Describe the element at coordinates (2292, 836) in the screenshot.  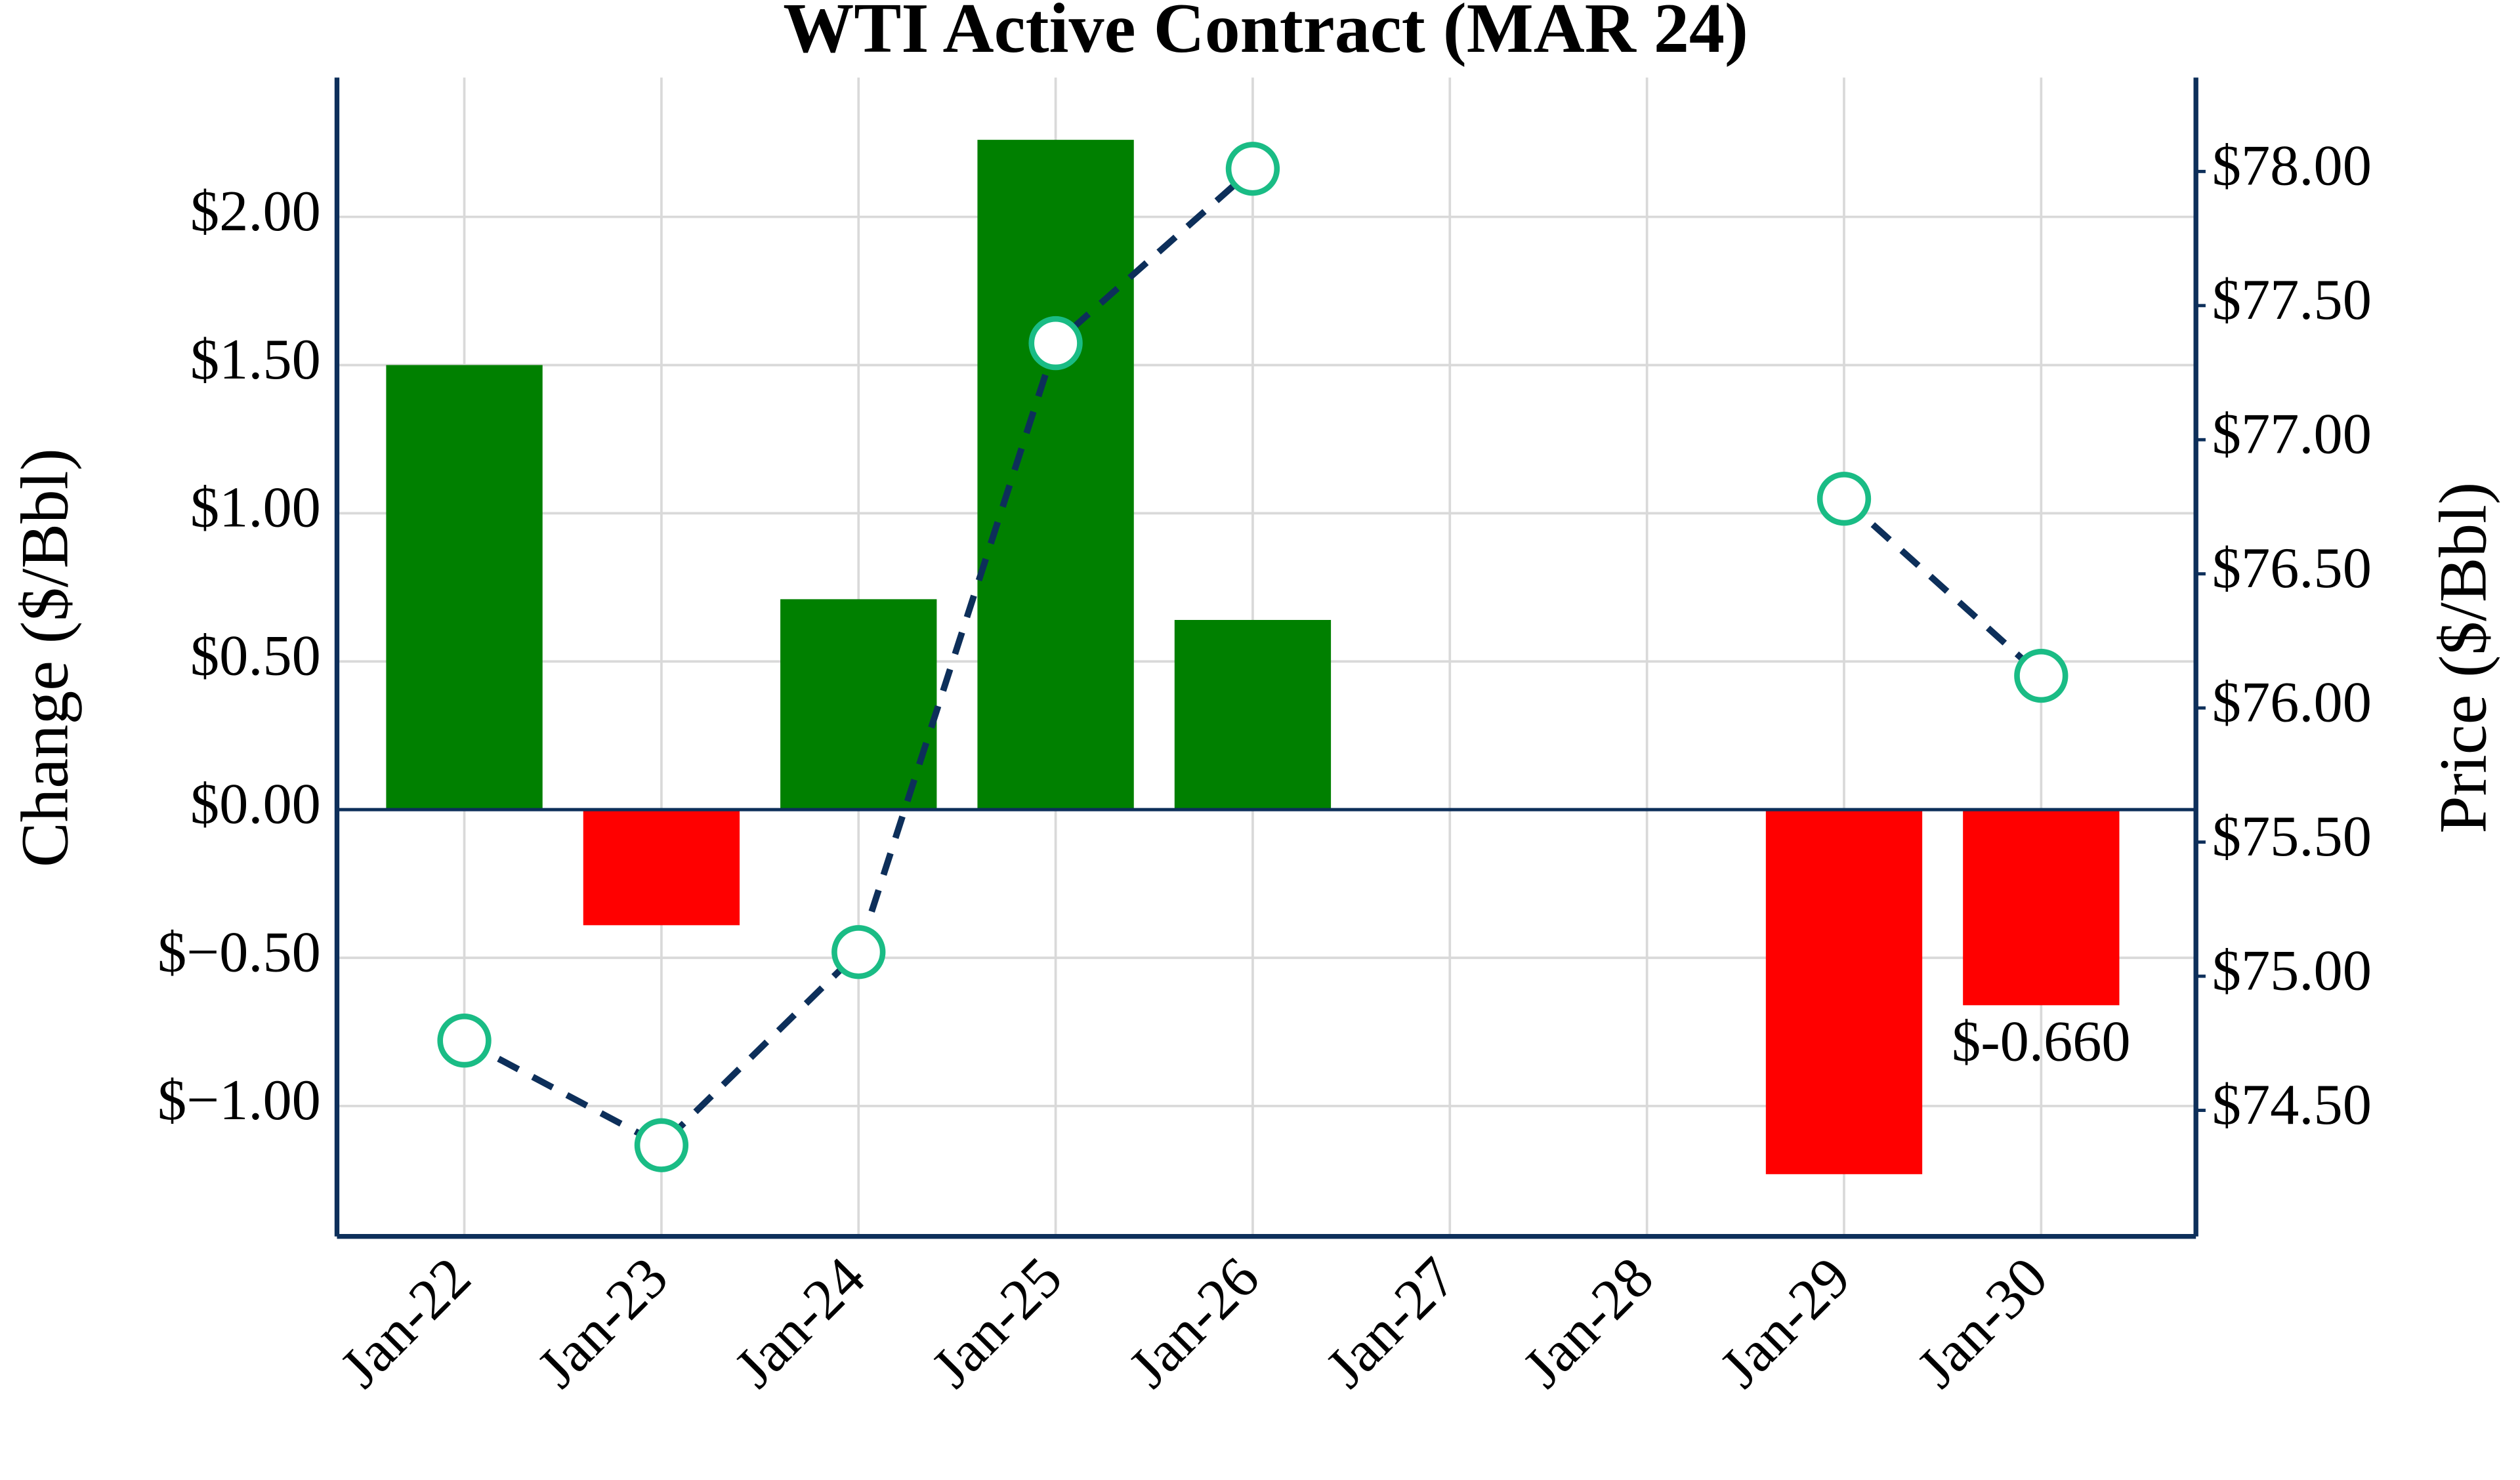
I see `y2-tick-label: $75.50` at that location.